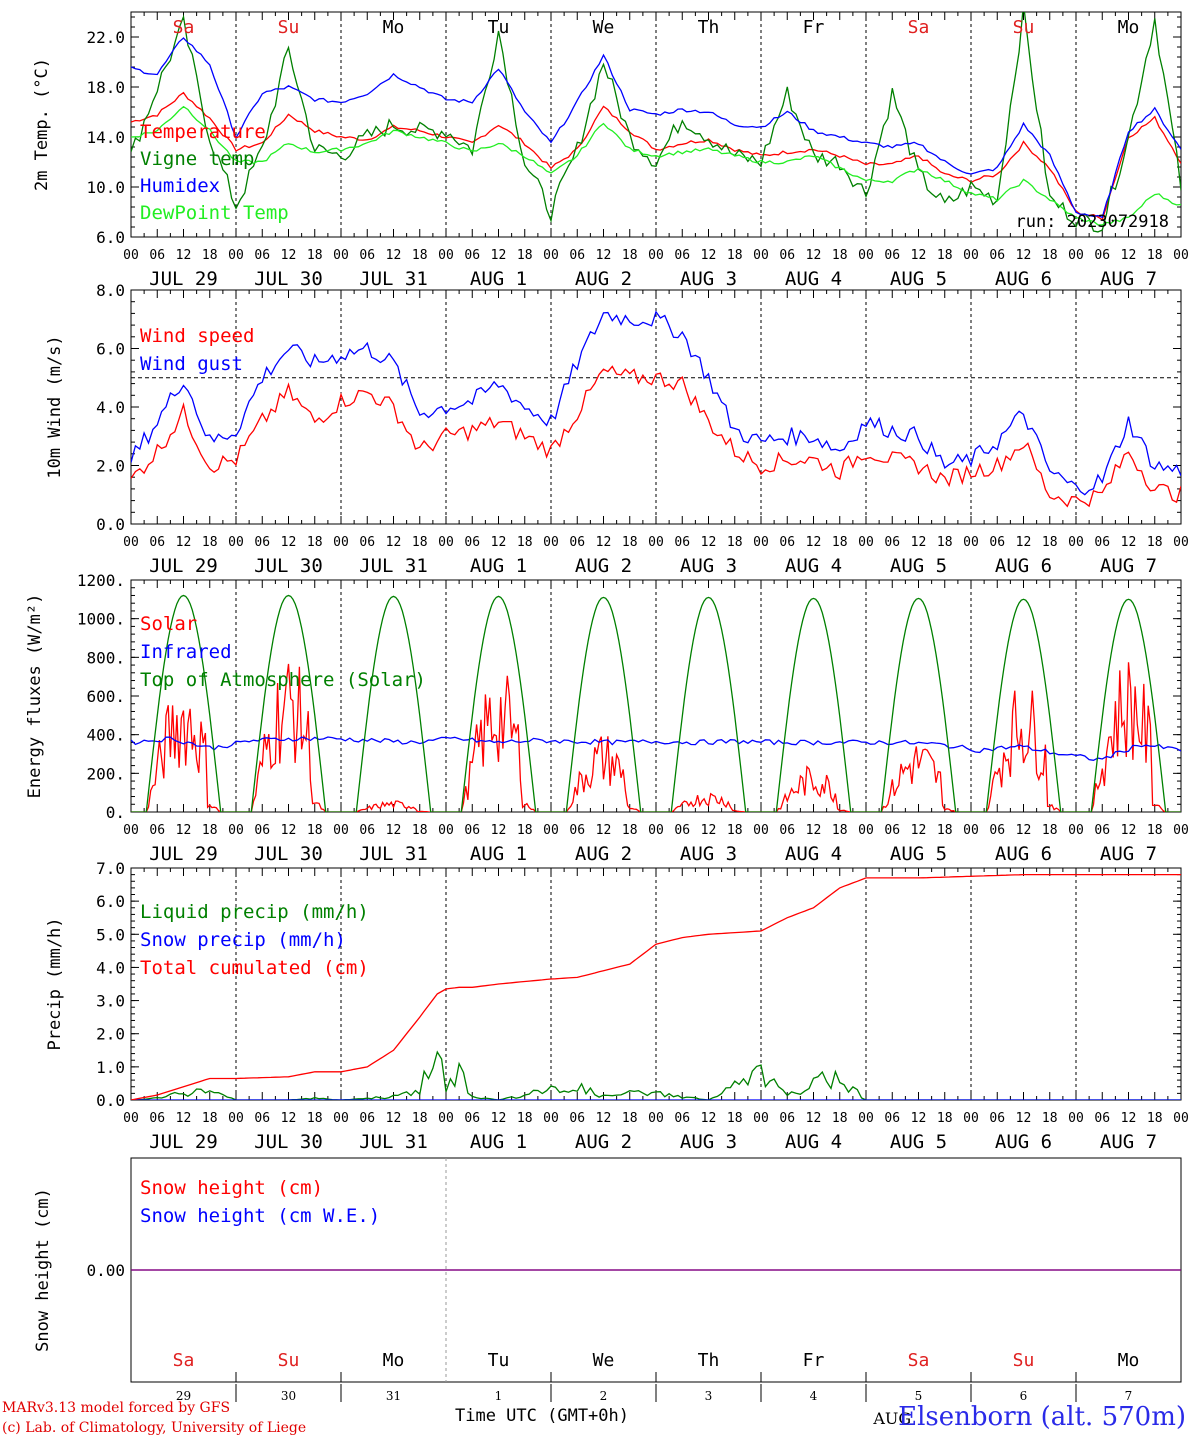  I want to click on y-axis-label: 10m Wind (m/s), so click(55, 406).